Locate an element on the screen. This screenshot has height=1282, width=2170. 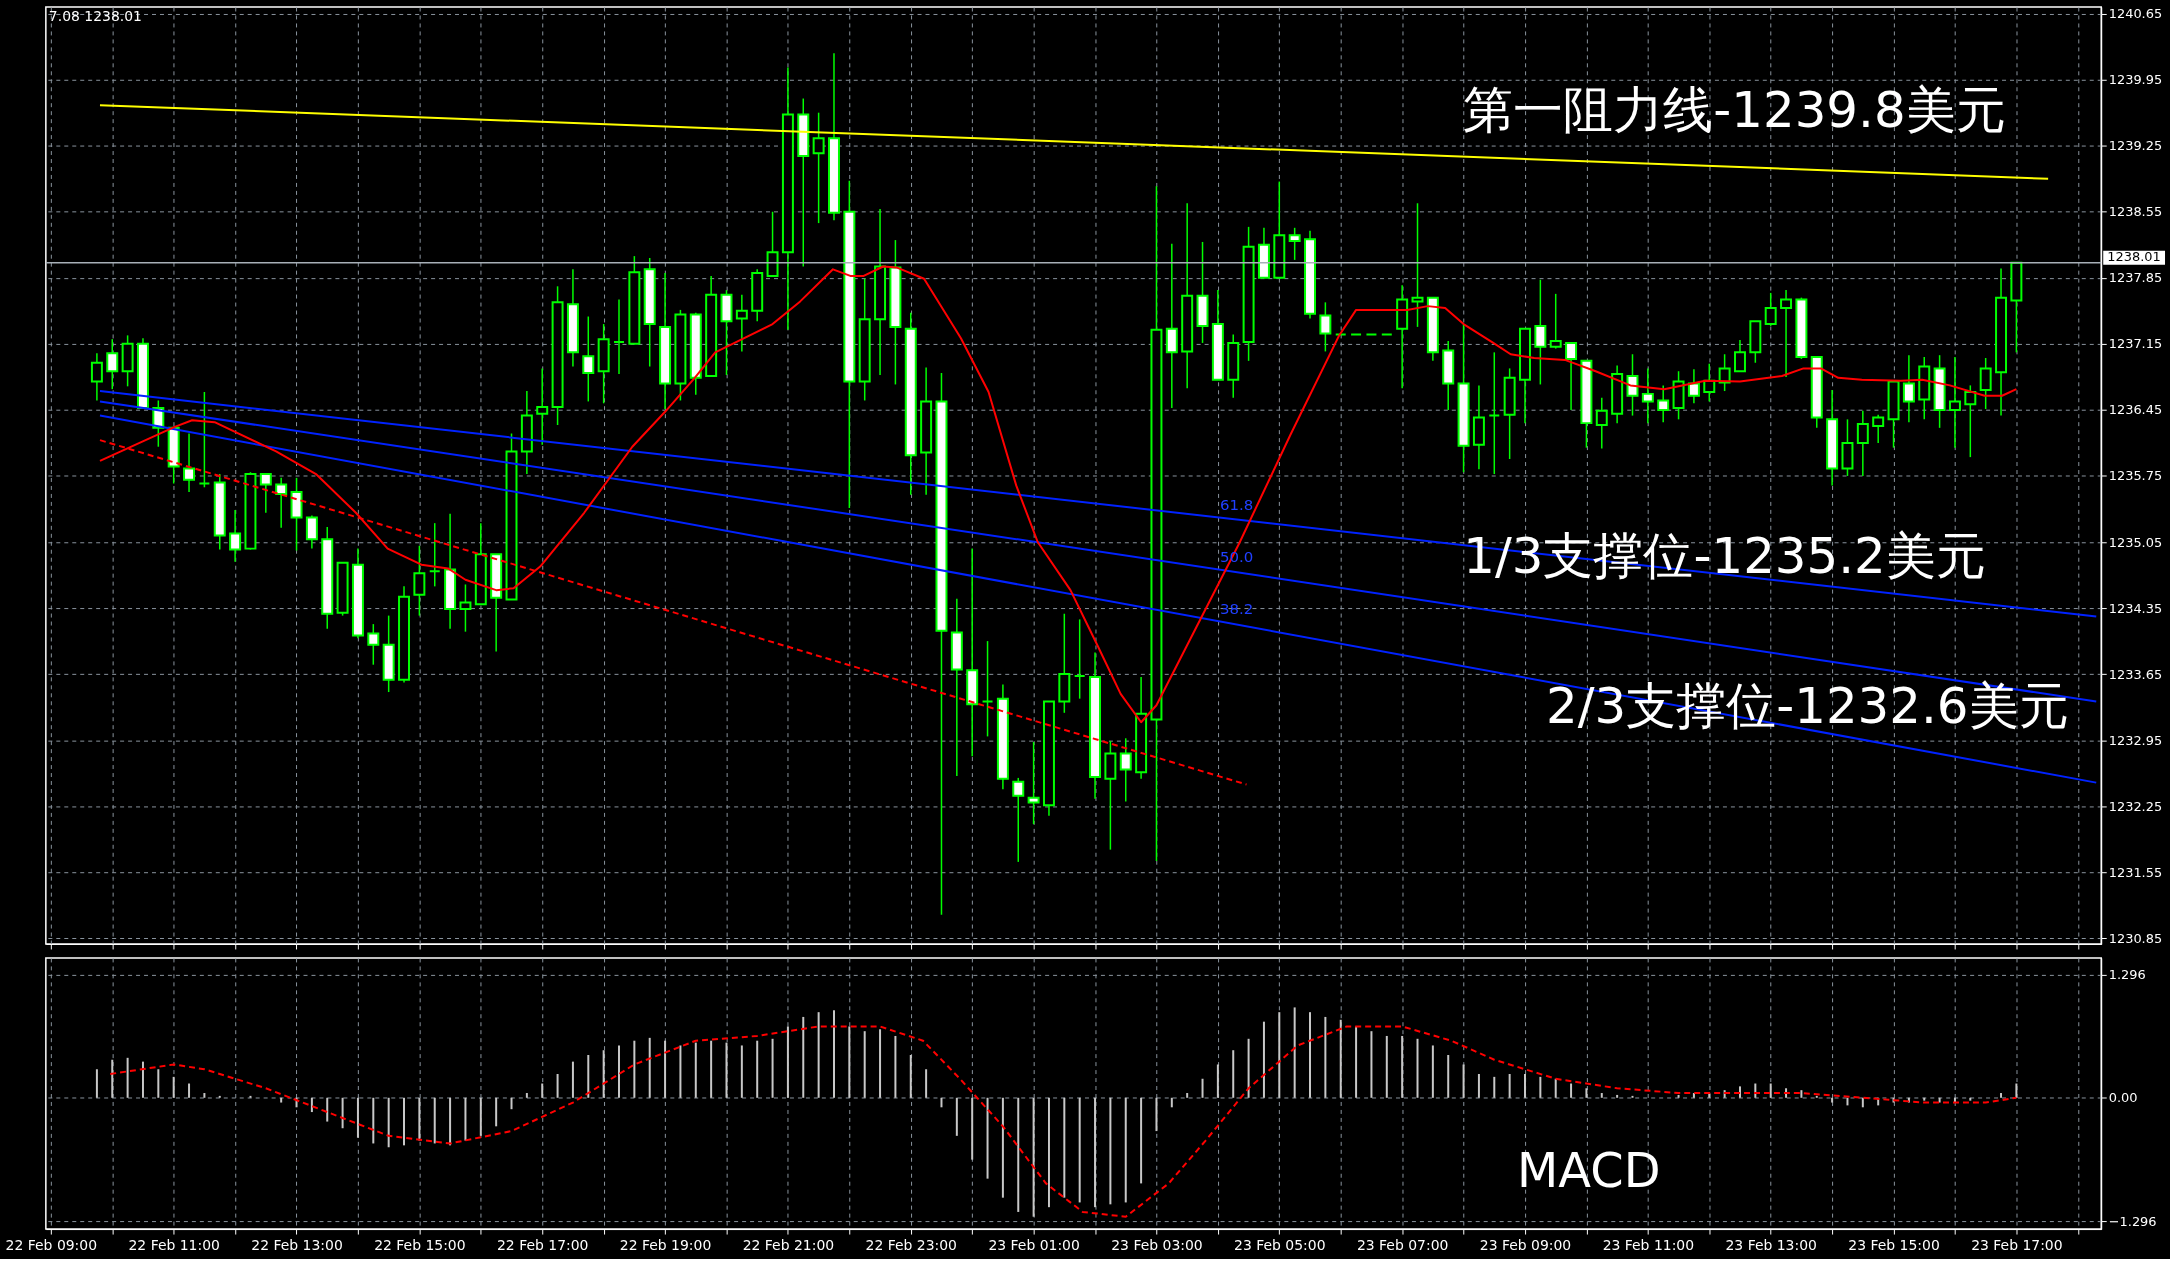
annotation: 第一阻力线-1239.8美元 is located at coordinates (1734, 109).